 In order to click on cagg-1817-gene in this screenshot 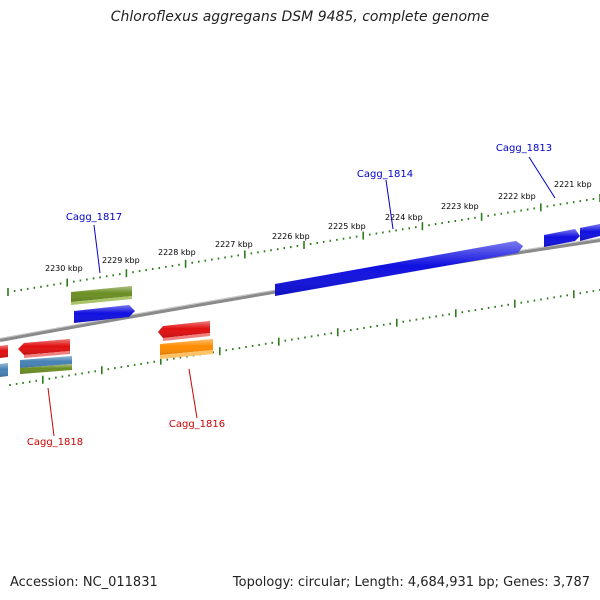, I will do `click(101, 295)`.